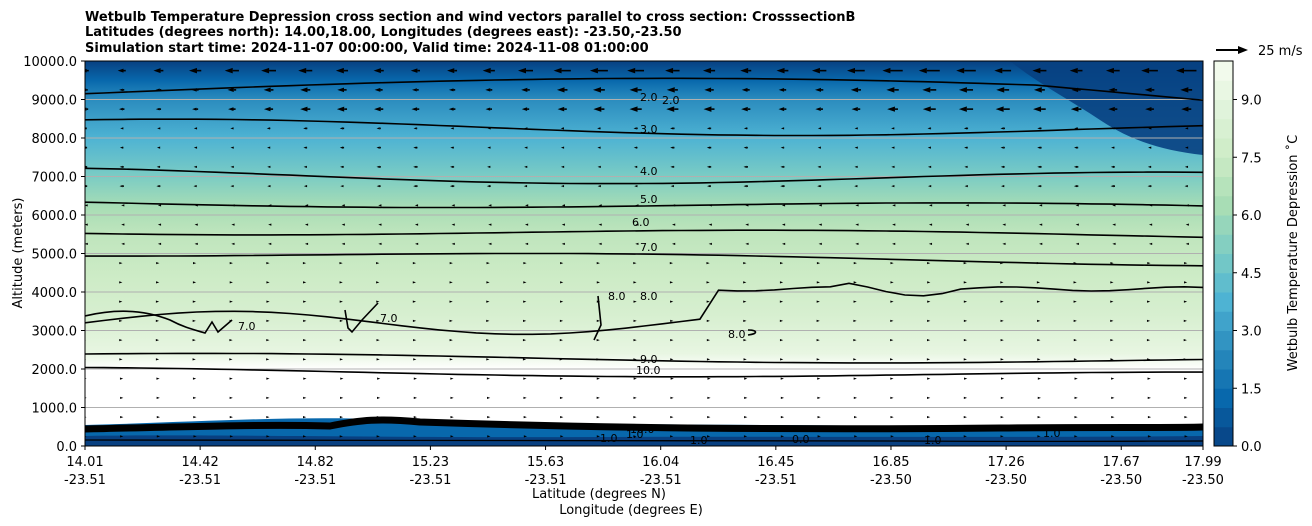 This screenshot has height=526, width=1312. What do you see at coordinates (1203, 480) in the screenshot?
I see `x-tick-label-longitude: -23.50` at bounding box center [1203, 480].